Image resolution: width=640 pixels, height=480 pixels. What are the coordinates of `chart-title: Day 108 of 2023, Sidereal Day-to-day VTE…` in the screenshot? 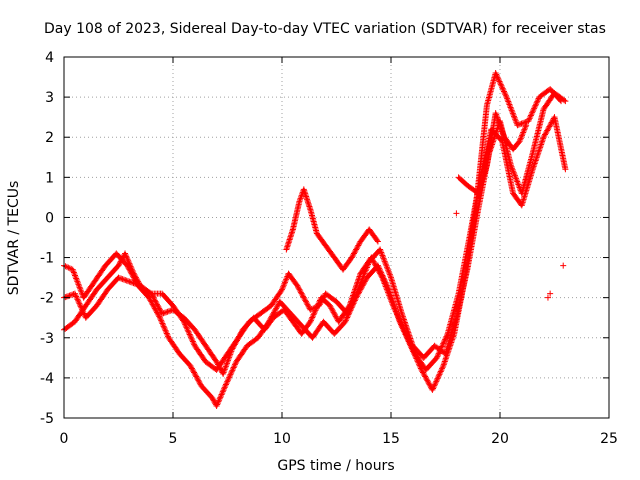 It's located at (325, 29).